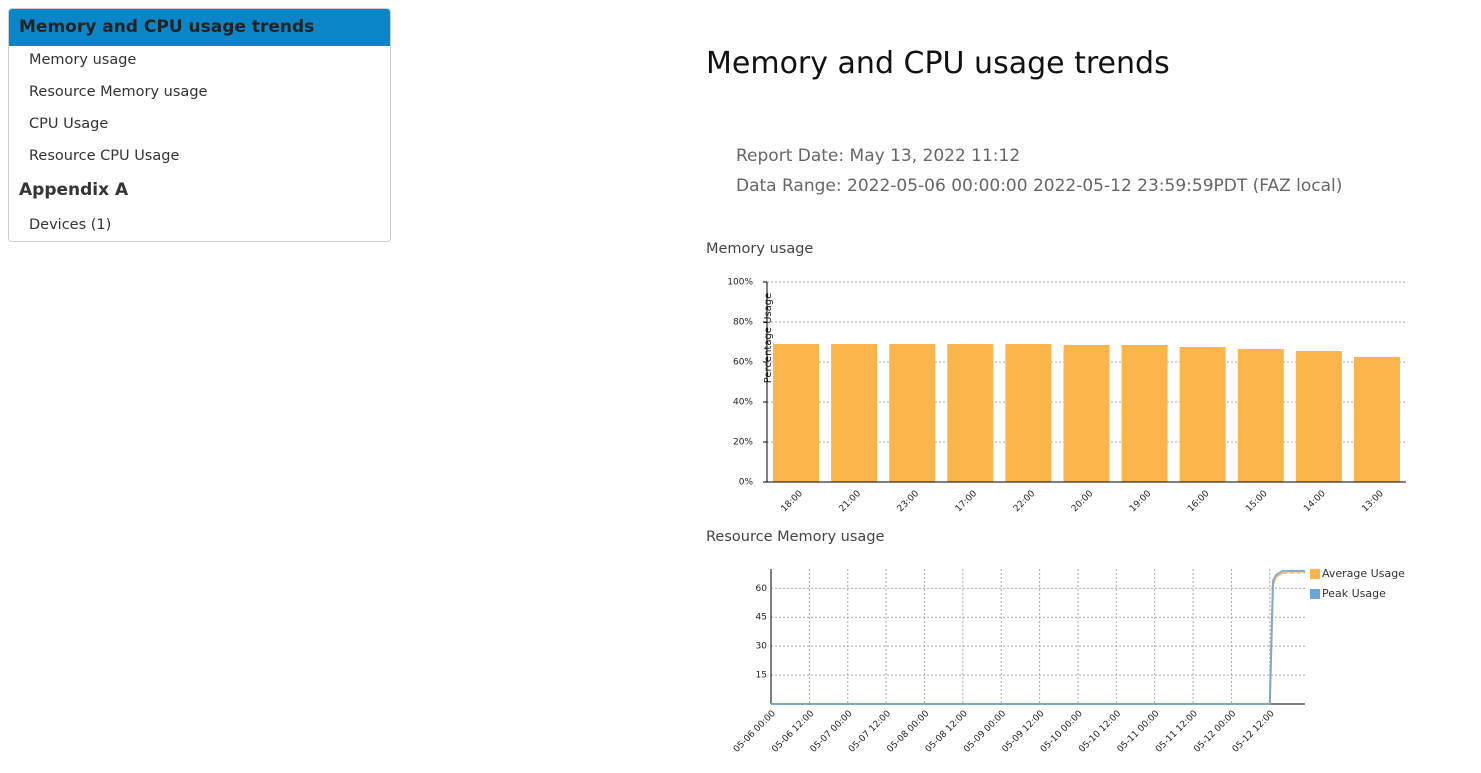 Image resolution: width=1481 pixels, height=773 pixels. What do you see at coordinates (740, 283) in the screenshot?
I see `y-tick-label: 100%` at bounding box center [740, 283].